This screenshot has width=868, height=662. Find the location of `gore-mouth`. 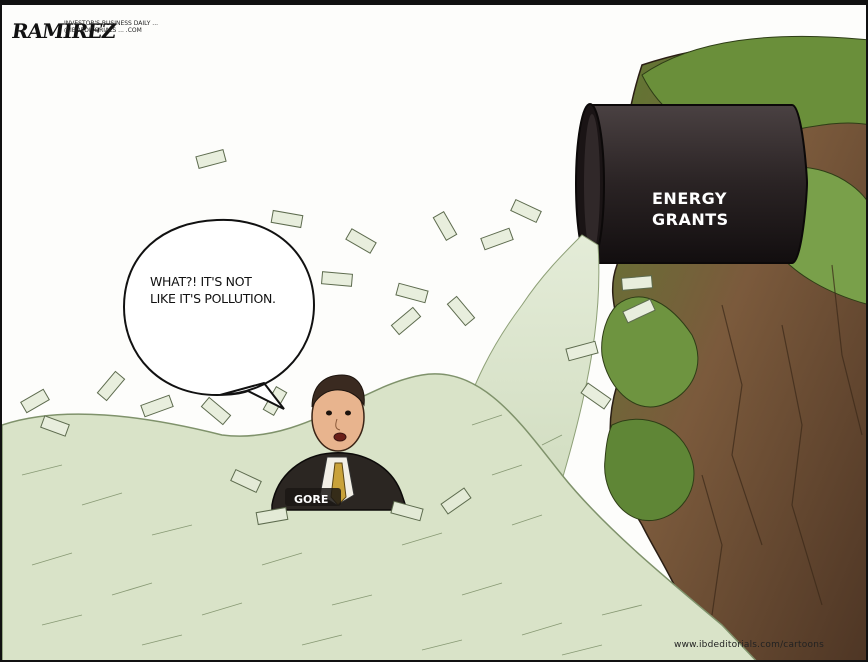

gore-mouth is located at coordinates (340, 437).